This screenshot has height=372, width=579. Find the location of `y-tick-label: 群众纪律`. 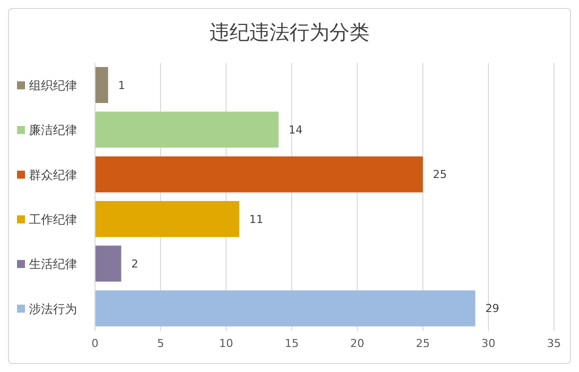

y-tick-label: 群众纪律 is located at coordinates (53, 175).